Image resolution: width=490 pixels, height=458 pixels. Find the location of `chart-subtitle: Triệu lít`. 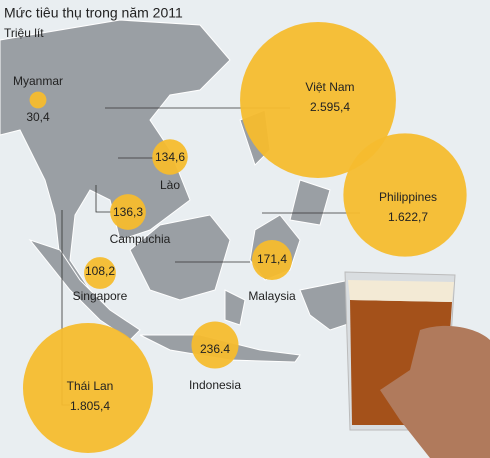

chart-subtitle: Triệu lít is located at coordinates (24, 33).